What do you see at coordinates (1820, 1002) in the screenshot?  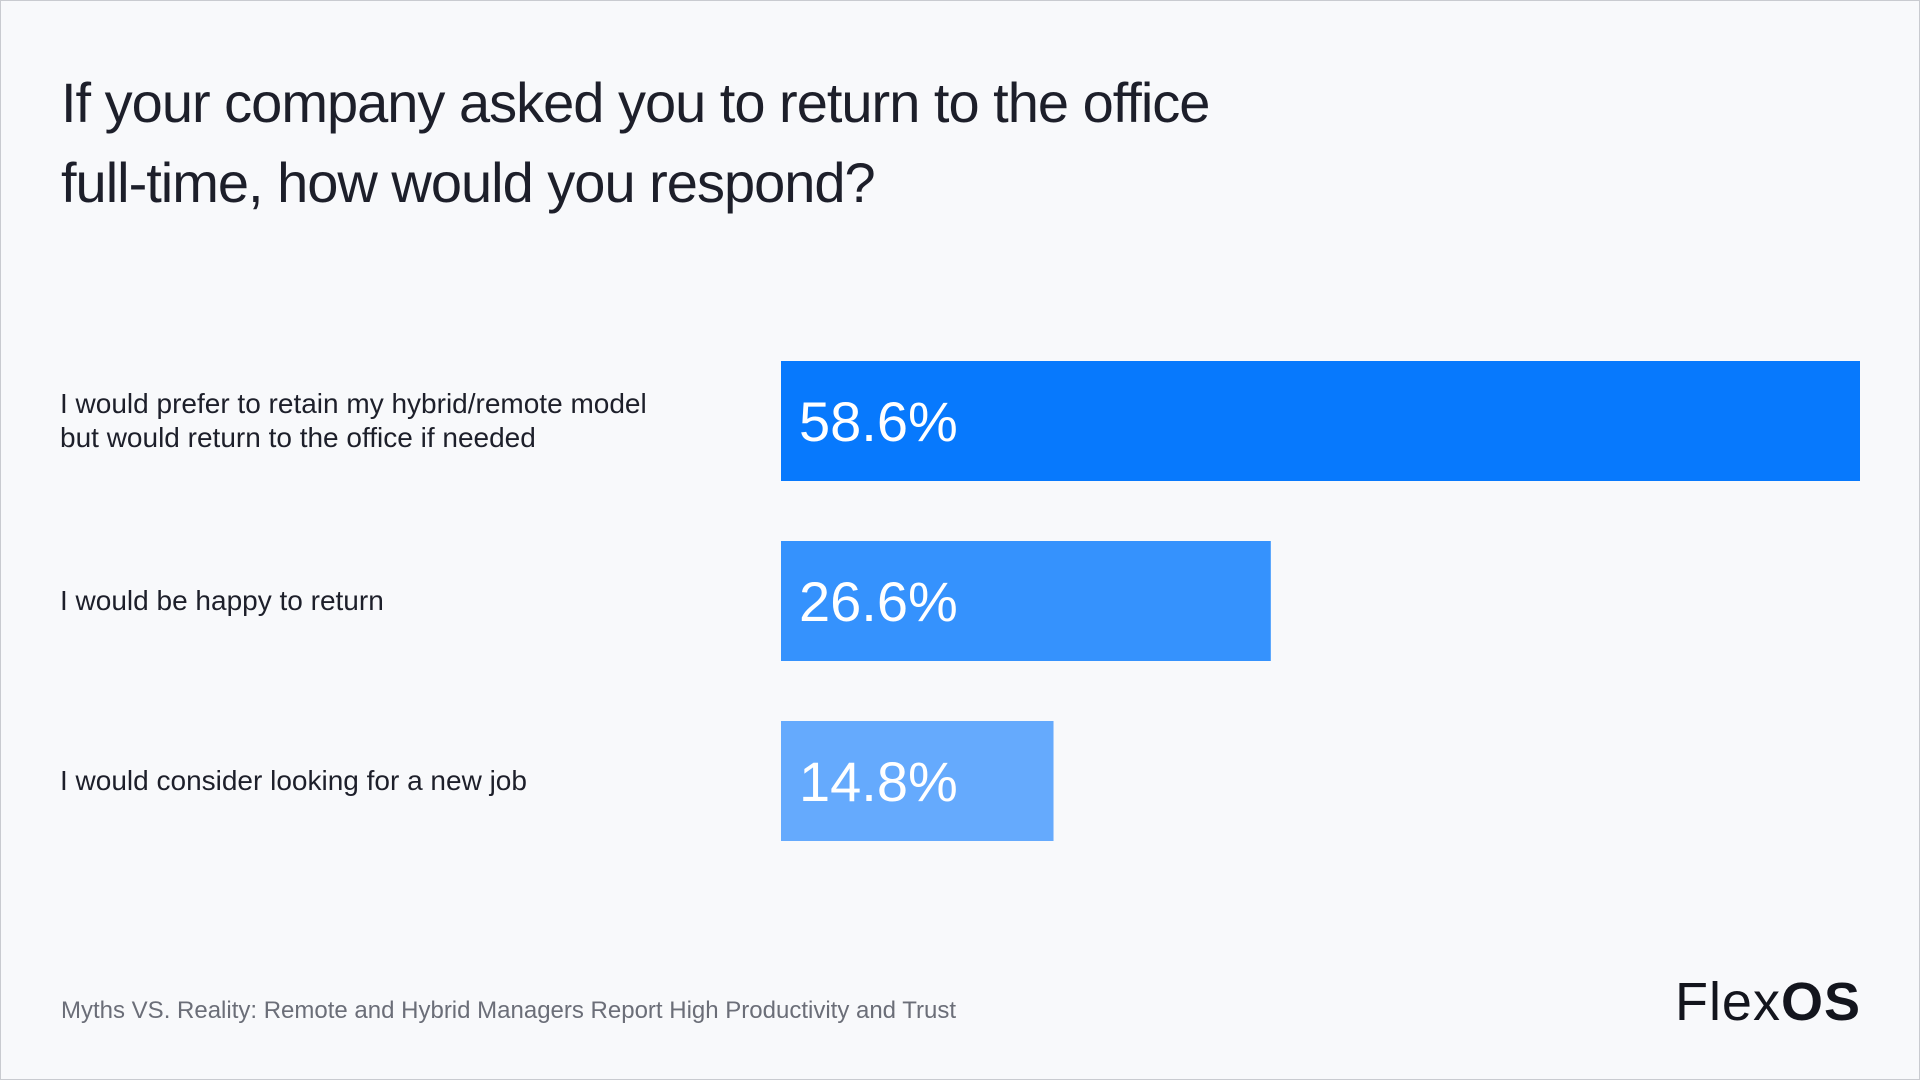 I see `logo-part-os: OS` at bounding box center [1820, 1002].